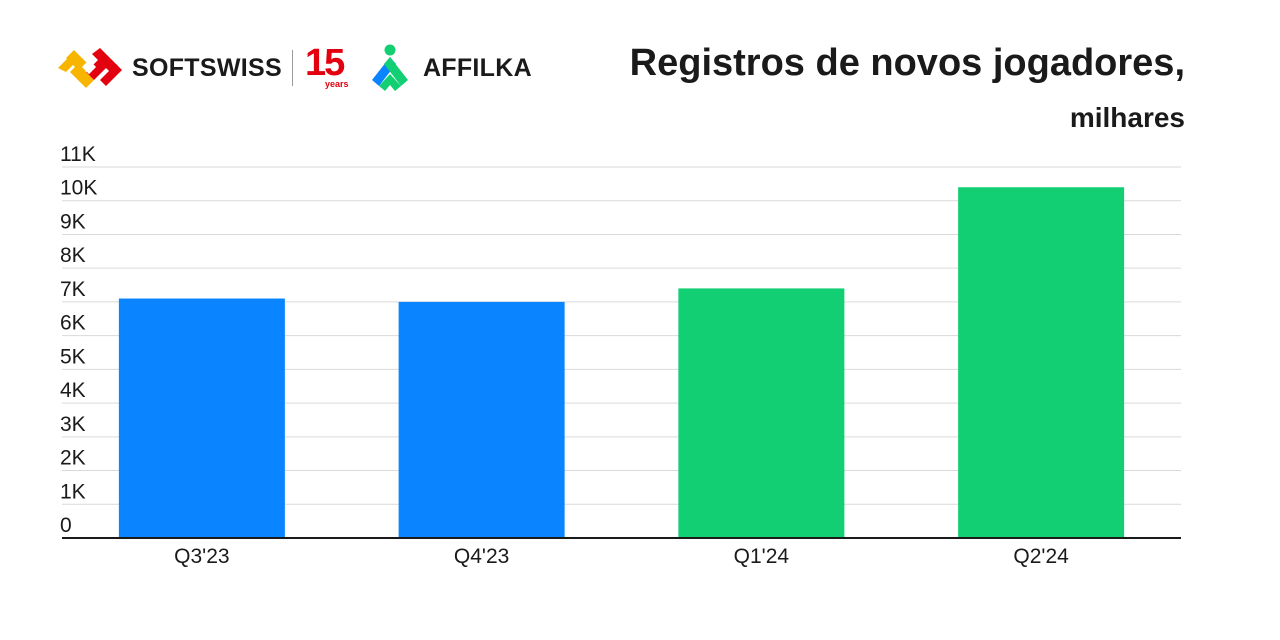 This screenshot has height=640, width=1280. What do you see at coordinates (73, 323) in the screenshot?
I see `y-tick-label: 6K` at bounding box center [73, 323].